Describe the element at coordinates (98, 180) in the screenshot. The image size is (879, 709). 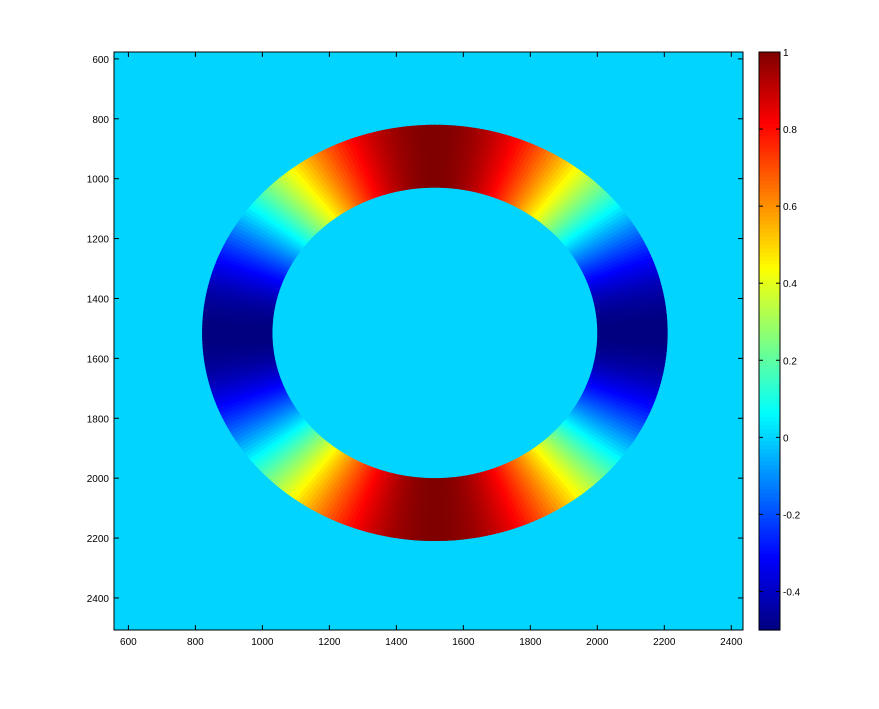
I see `y-tick-label: 1000` at that location.